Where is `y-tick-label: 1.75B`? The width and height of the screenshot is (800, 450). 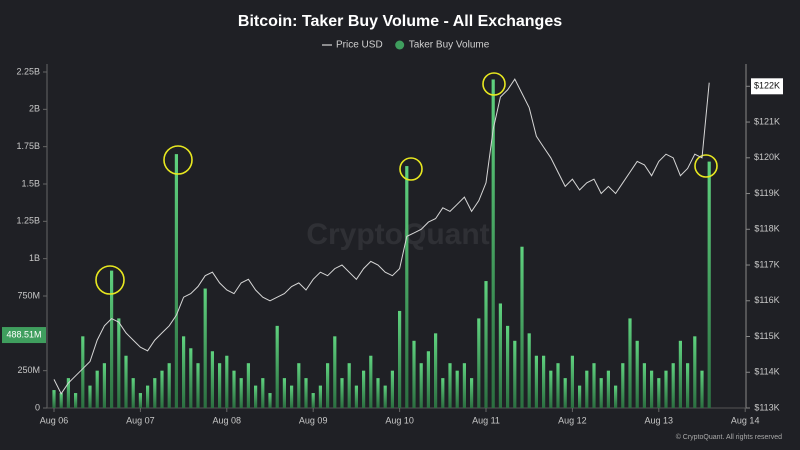
y-tick-label: 1.75B is located at coordinates (28, 146).